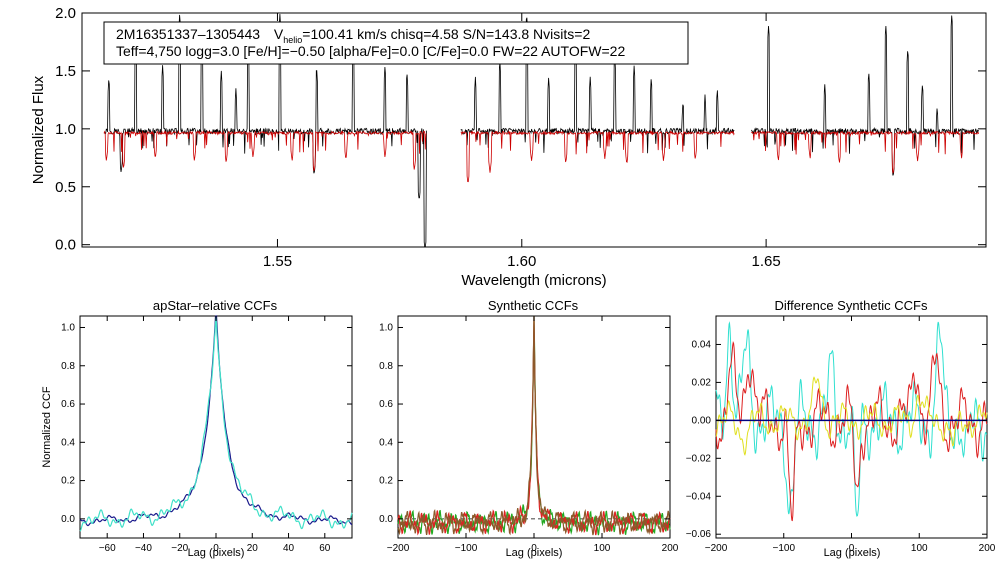 Image resolution: width=1008 pixels, height=576 pixels. I want to click on difference-ccf-series-diff-red, so click(851, 431).